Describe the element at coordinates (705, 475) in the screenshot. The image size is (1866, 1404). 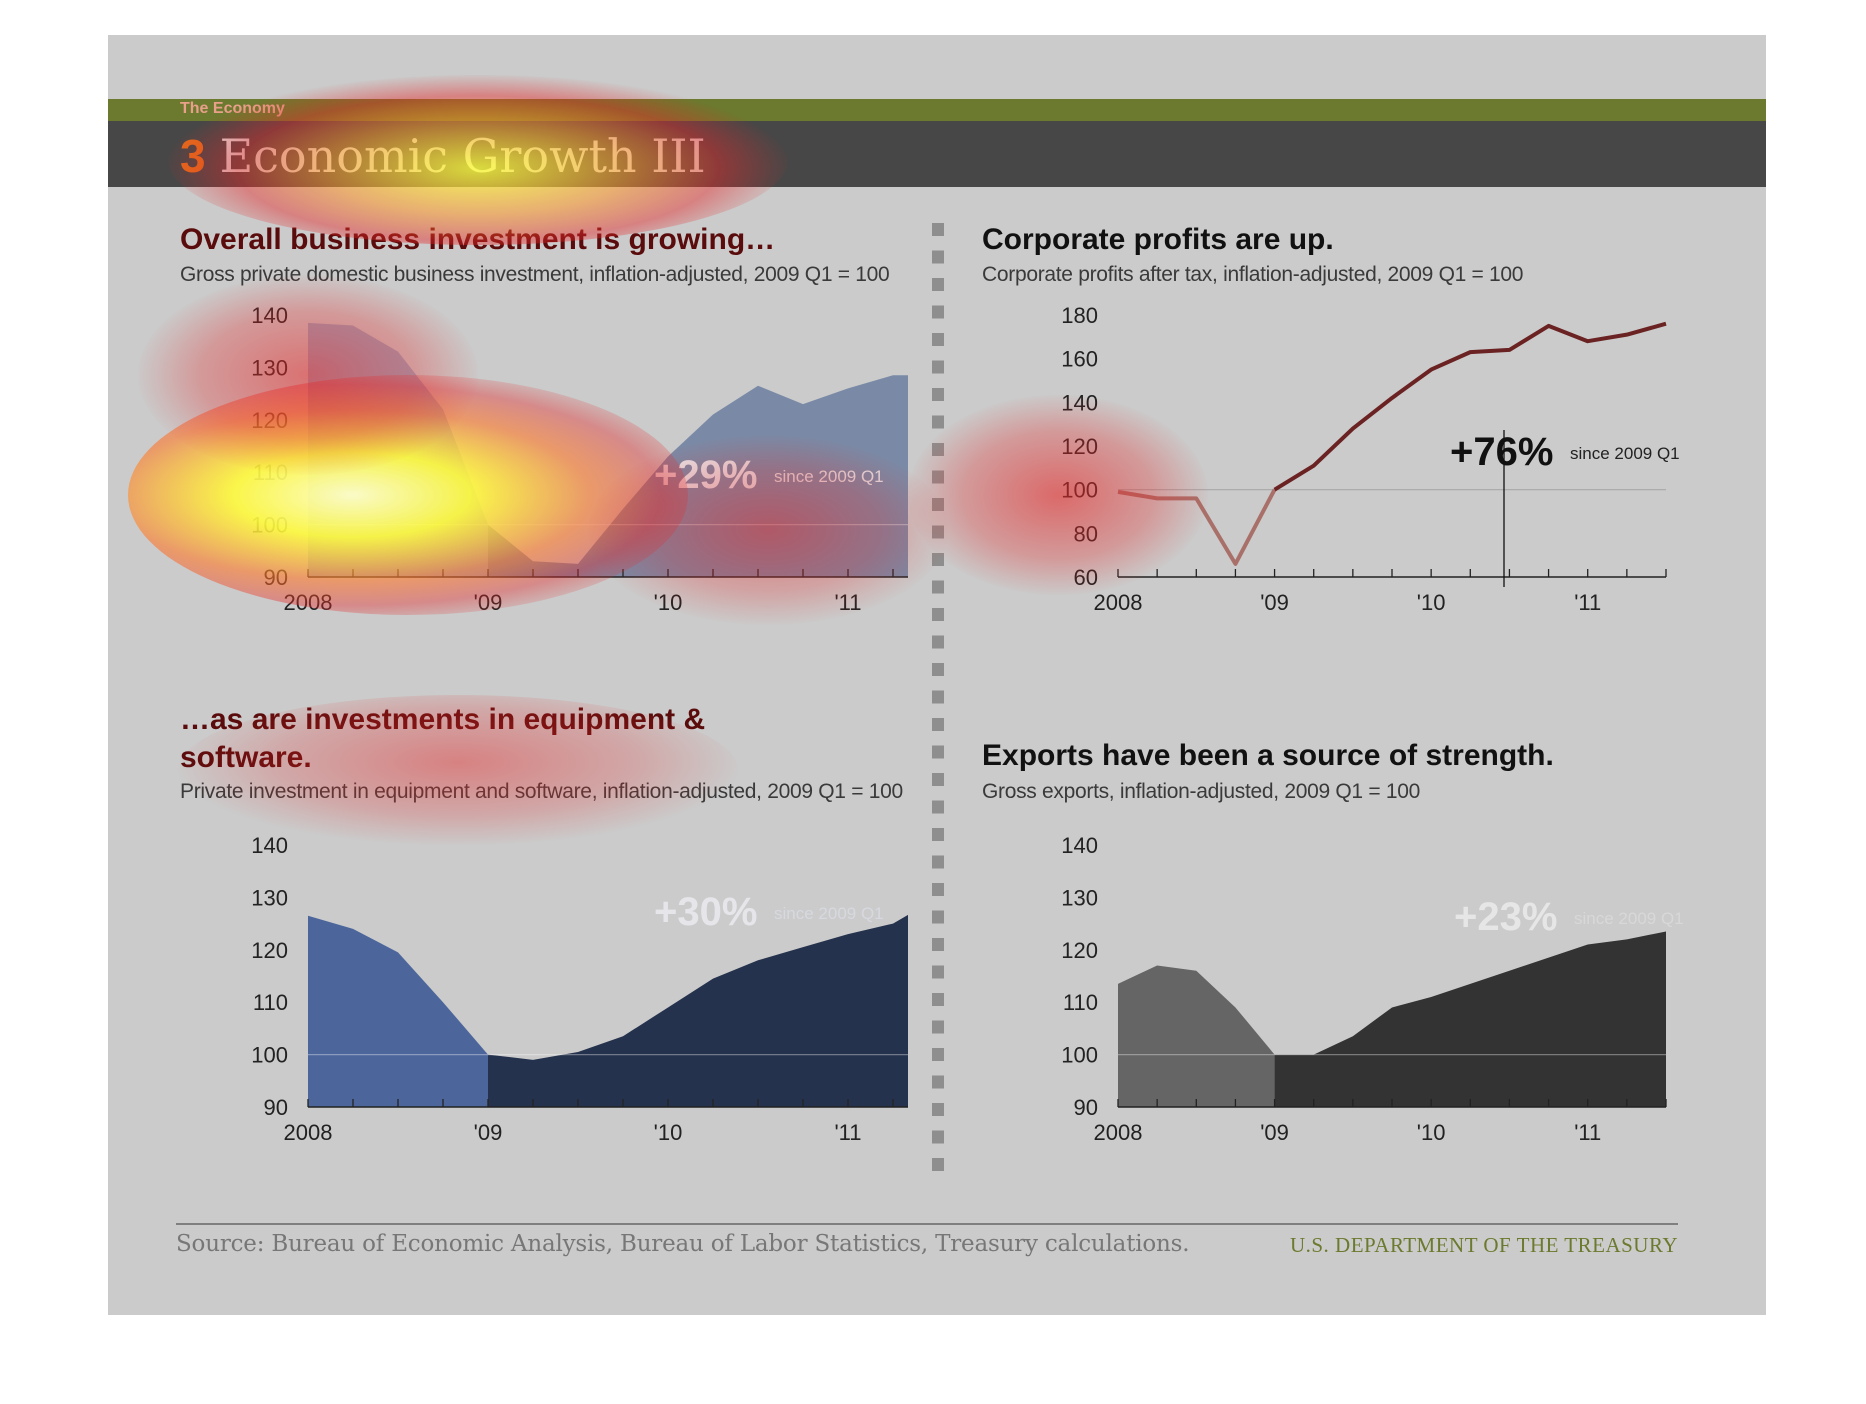
I see `annotation-value: +29%` at that location.